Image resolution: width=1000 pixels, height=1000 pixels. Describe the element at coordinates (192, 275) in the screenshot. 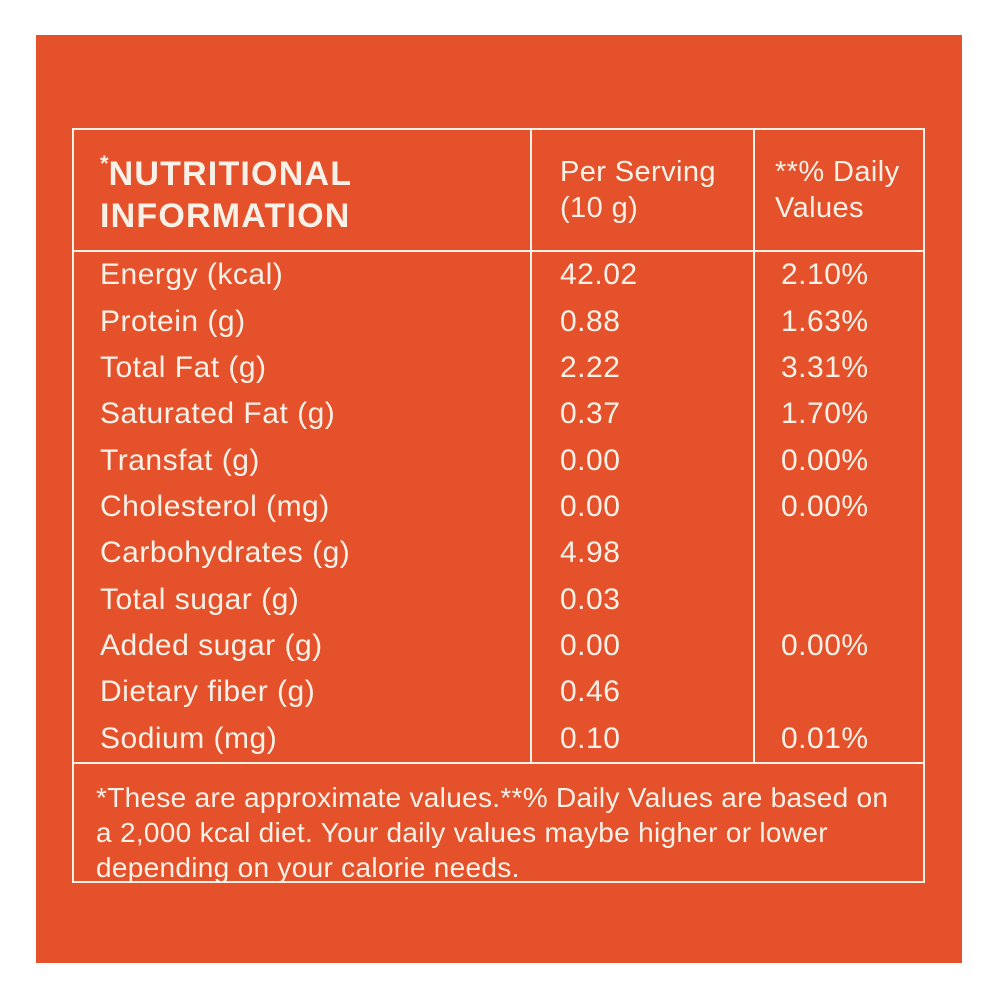

I see `row-label: Energy (kcal)` at that location.